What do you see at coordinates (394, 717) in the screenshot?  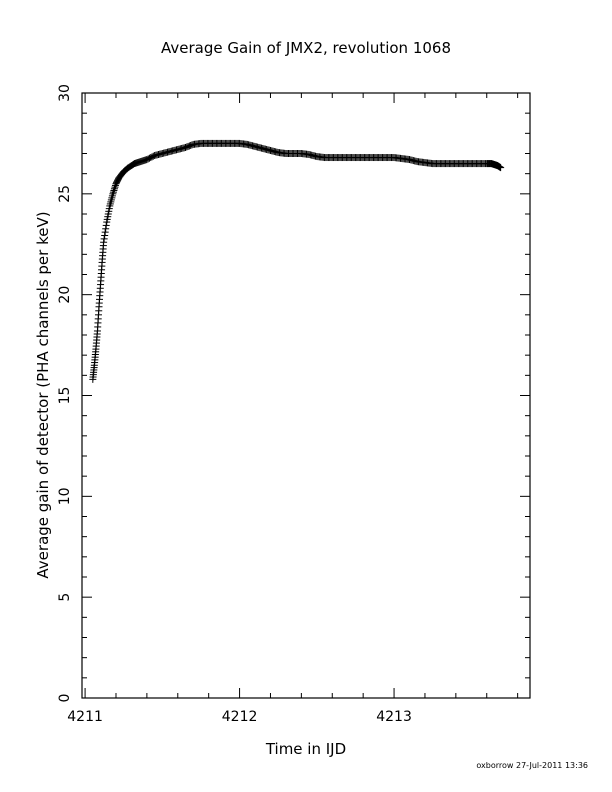 I see `x-tick-label: 4213` at bounding box center [394, 717].